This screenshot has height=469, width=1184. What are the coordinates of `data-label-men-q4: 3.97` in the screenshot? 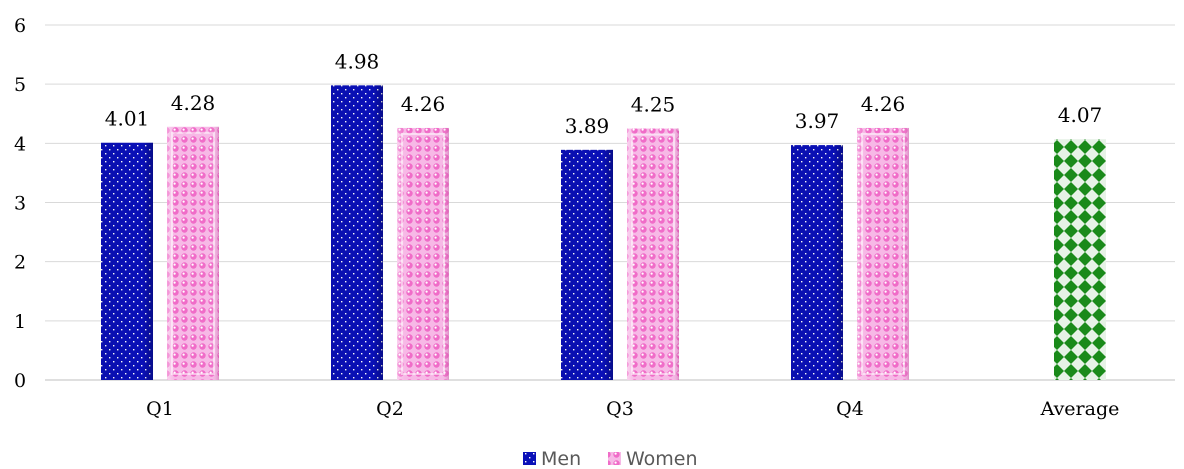 It's located at (817, 121).